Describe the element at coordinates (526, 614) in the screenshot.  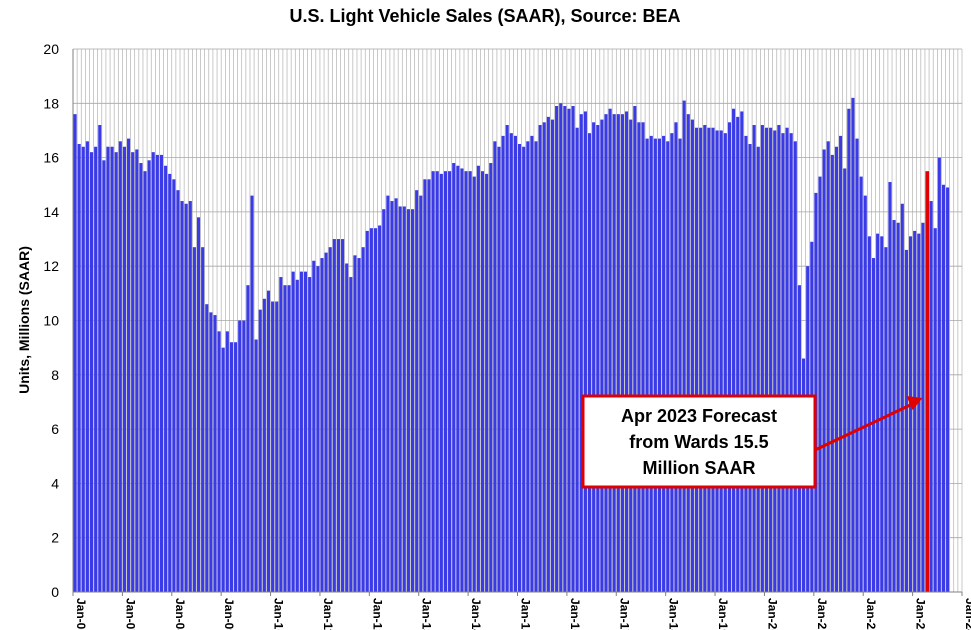
I see `x-tick-label: Jan-15` at that location.